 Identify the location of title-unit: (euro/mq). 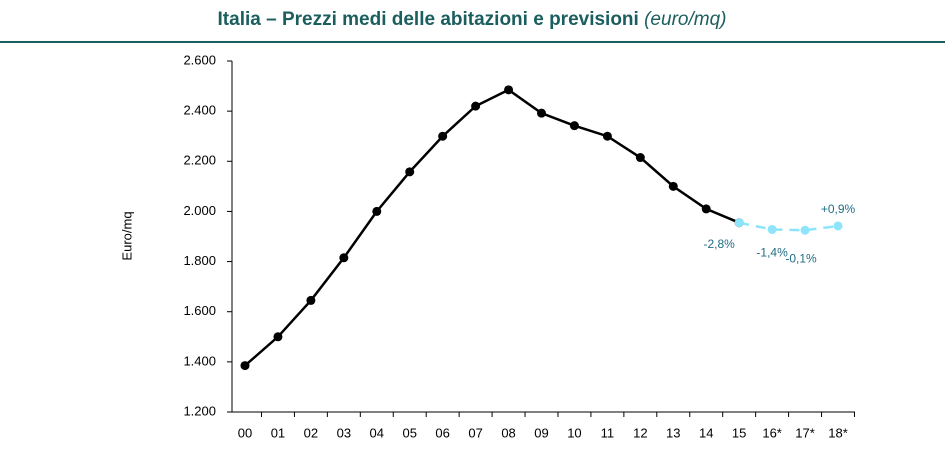
(685, 19).